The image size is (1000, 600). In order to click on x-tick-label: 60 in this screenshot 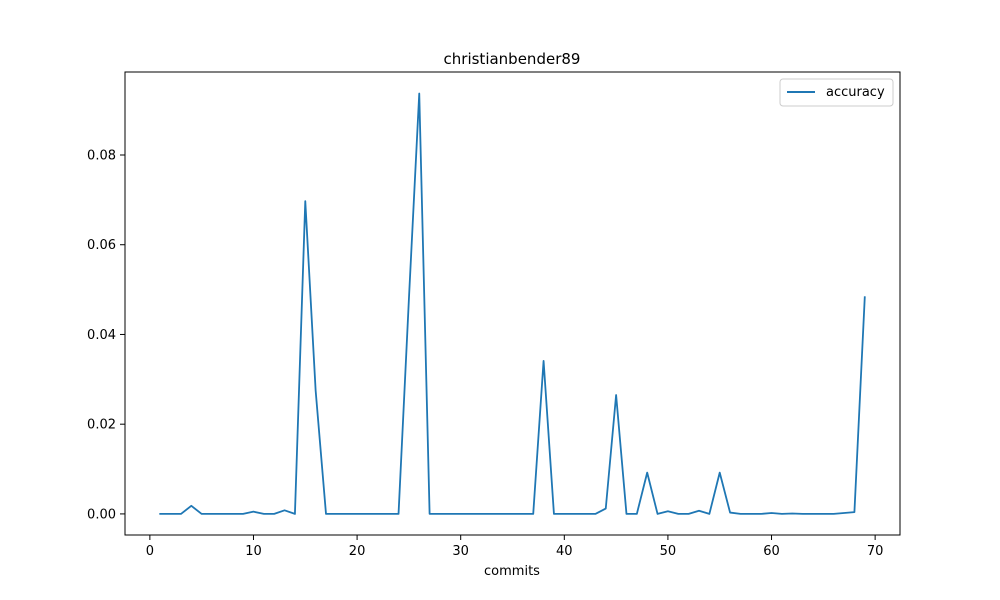, I will do `click(771, 551)`.